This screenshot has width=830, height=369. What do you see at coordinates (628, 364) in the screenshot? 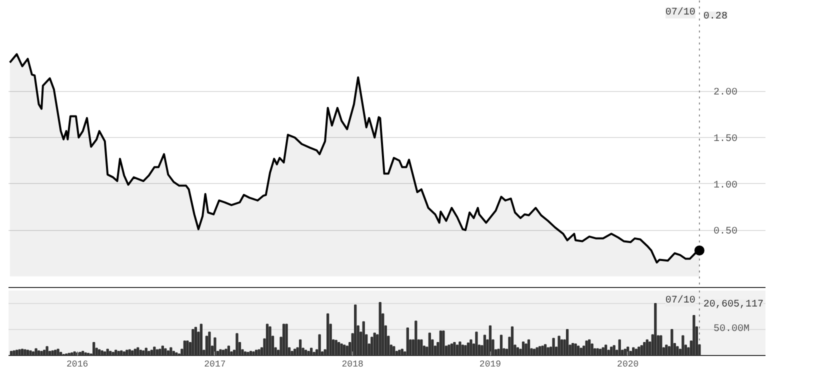
I see `x-tick-label: 2020` at bounding box center [628, 364].